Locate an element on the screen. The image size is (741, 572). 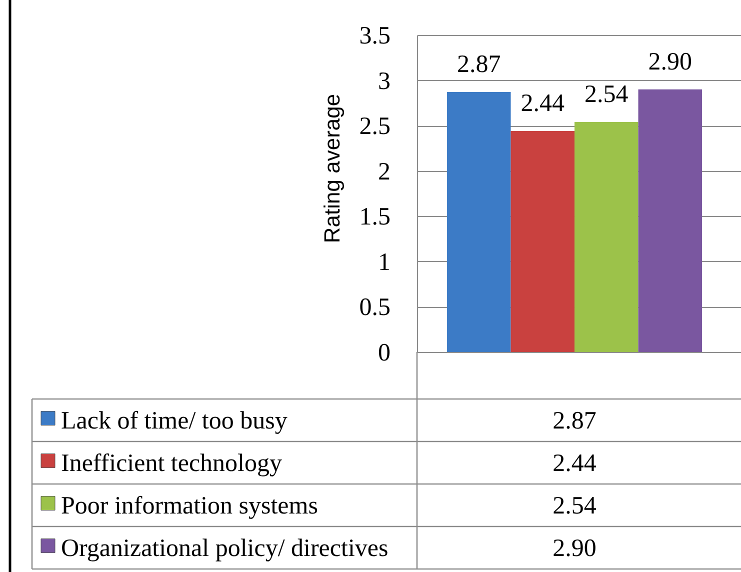
data-label: 2.87 is located at coordinates (479, 64).